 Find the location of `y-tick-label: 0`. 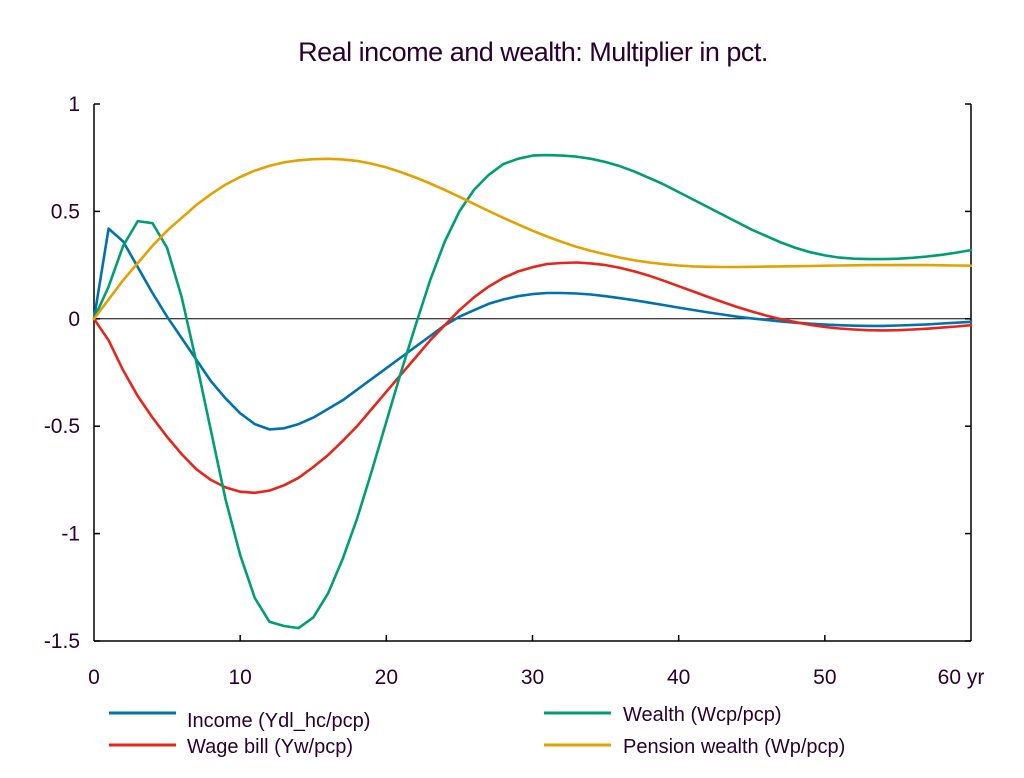

y-tick-label: 0 is located at coordinates (74, 319).